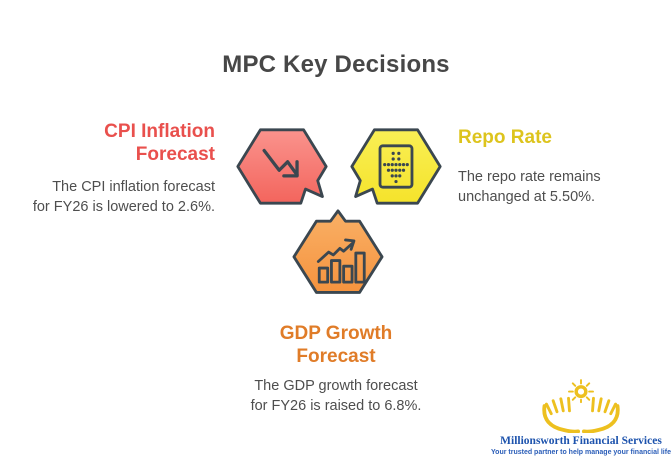 This screenshot has width=672, height=468. I want to click on dotted-down-arrow-icon, so click(396, 166).